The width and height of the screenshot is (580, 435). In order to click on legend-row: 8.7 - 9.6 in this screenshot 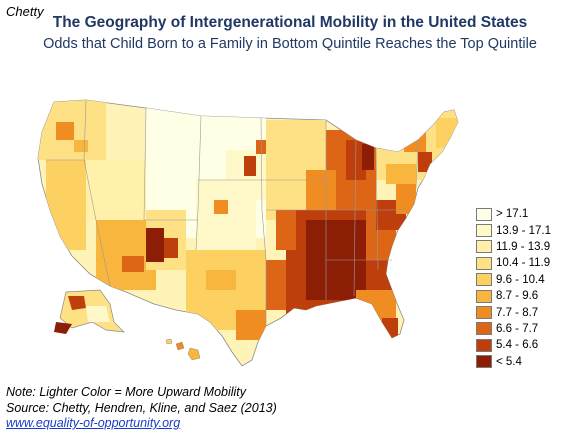, I will do `click(526, 296)`.